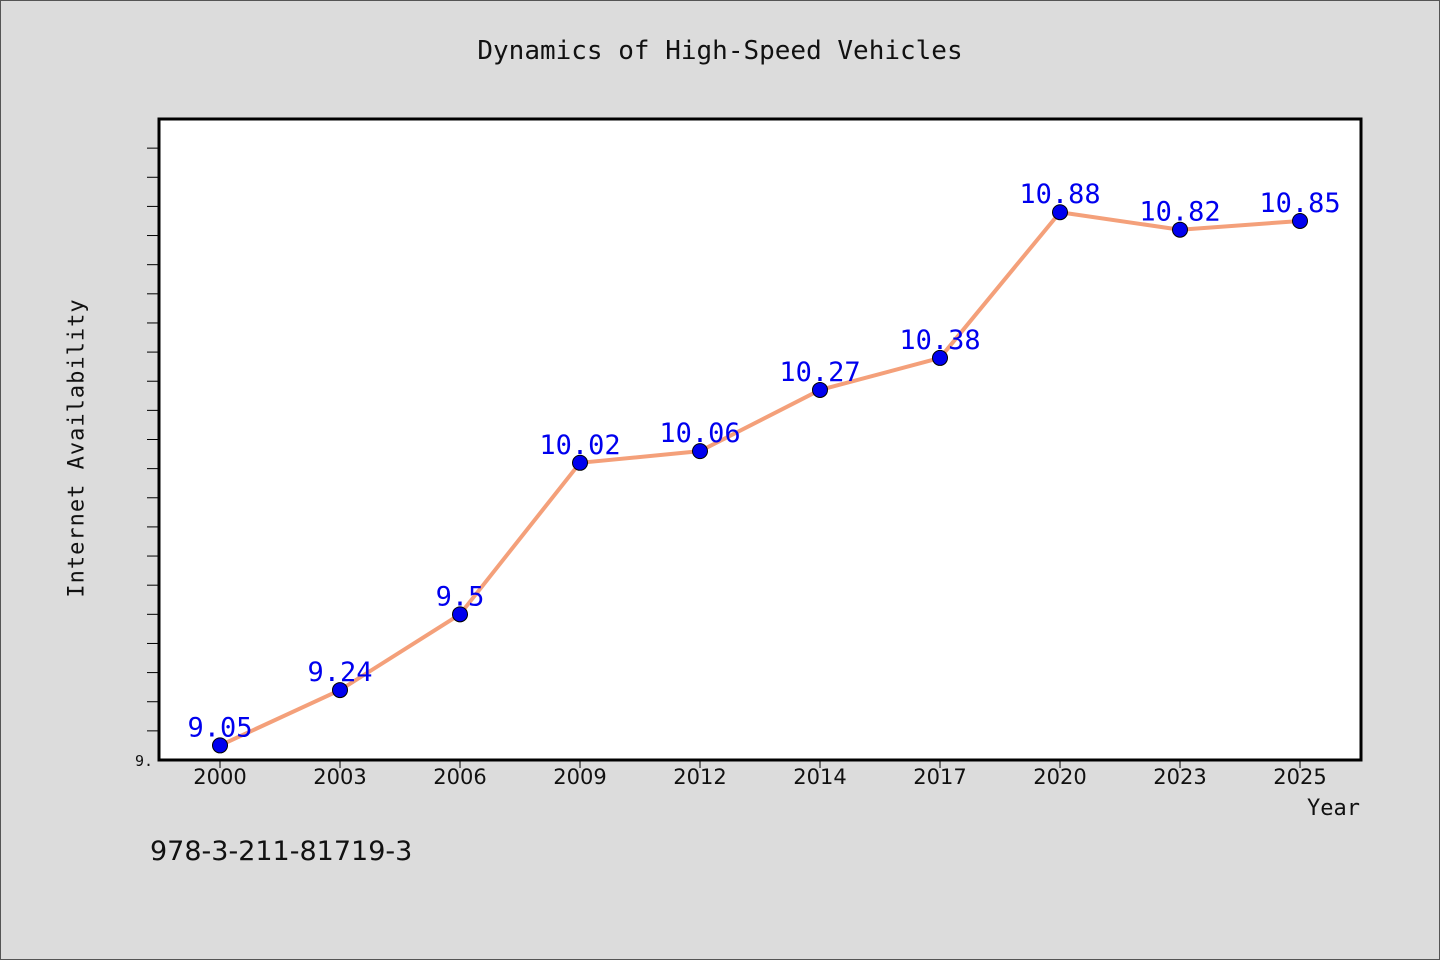  I want to click on x-tick-label: 2012, so click(699, 777).